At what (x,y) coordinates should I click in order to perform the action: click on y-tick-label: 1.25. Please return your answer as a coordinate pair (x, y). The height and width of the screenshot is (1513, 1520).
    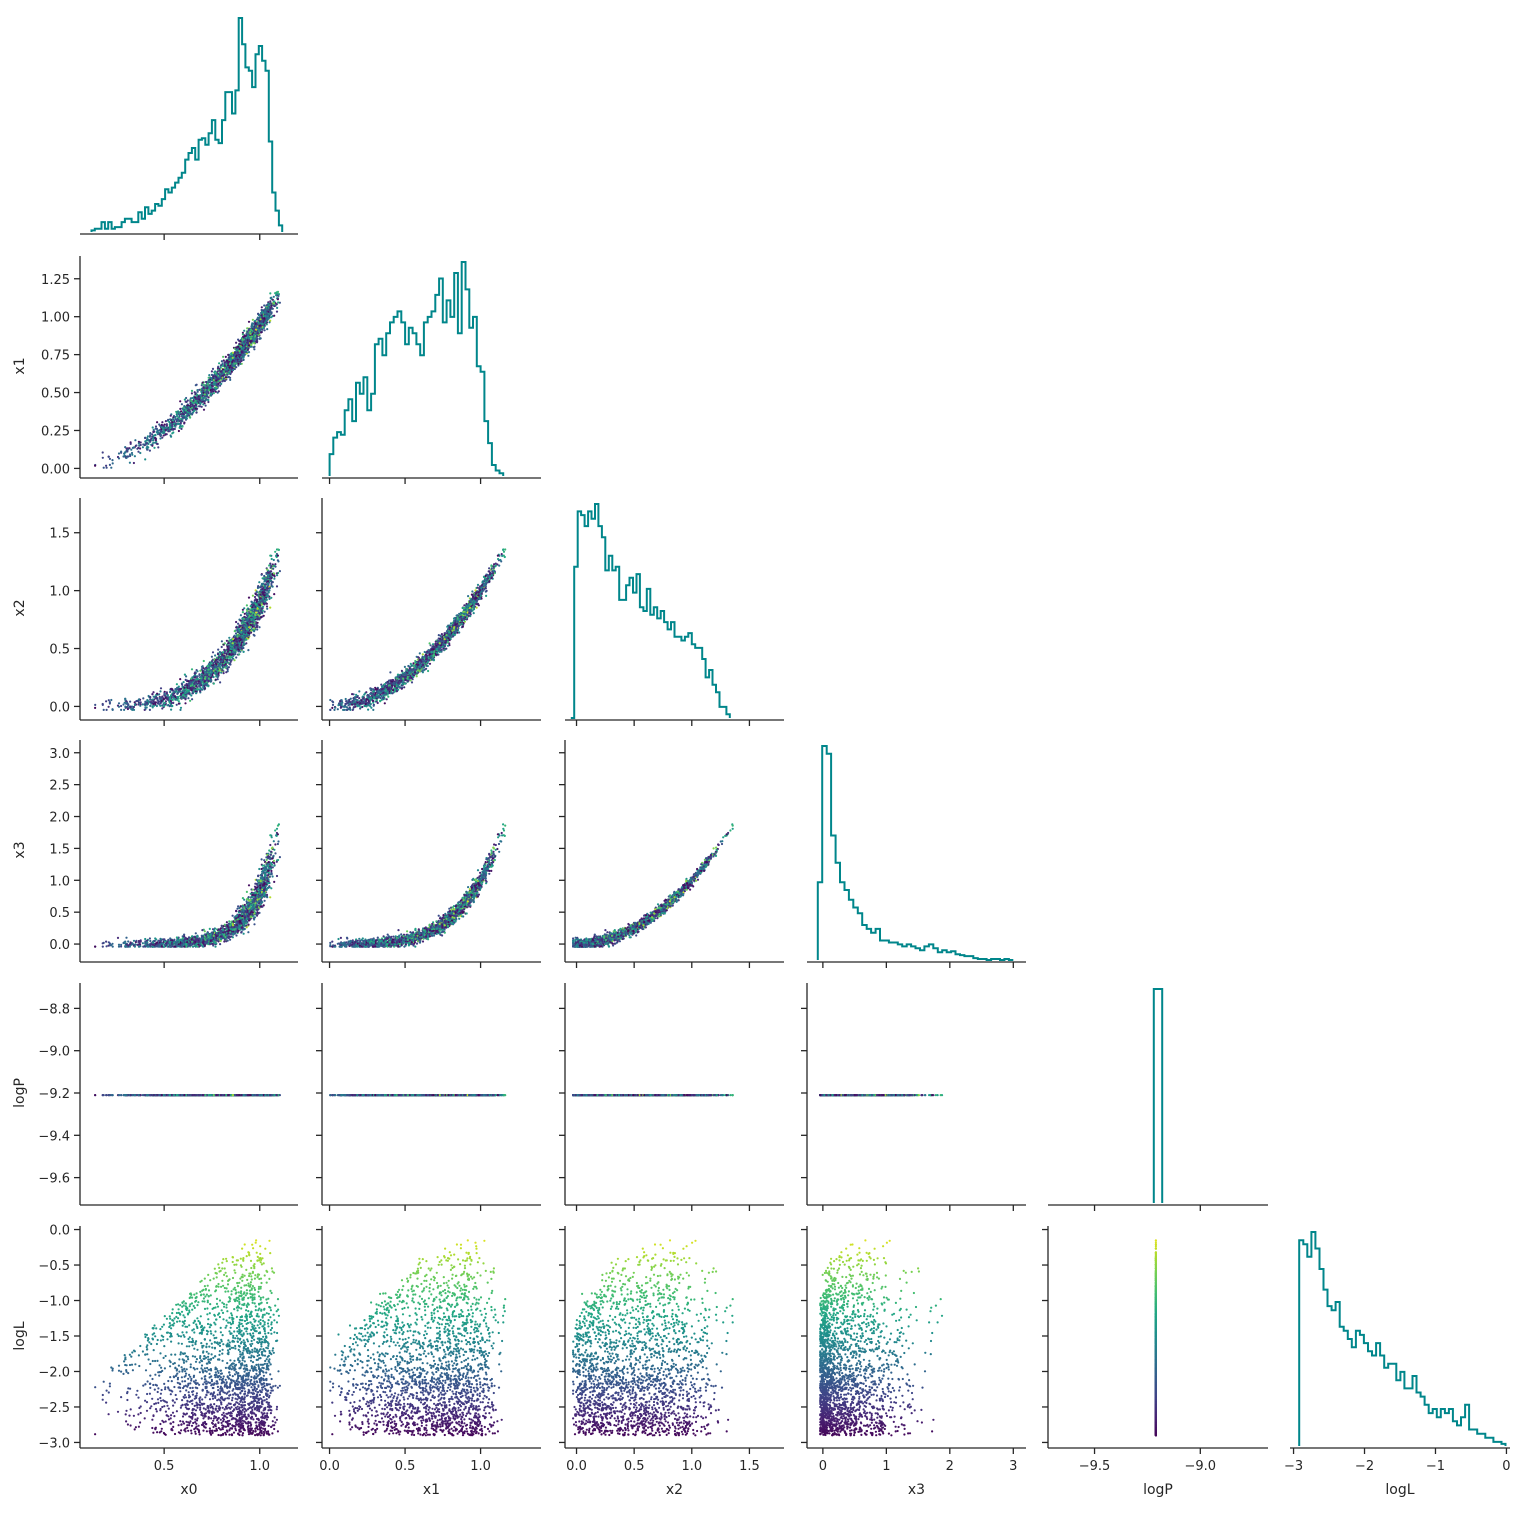
    Looking at the image, I should click on (55, 280).